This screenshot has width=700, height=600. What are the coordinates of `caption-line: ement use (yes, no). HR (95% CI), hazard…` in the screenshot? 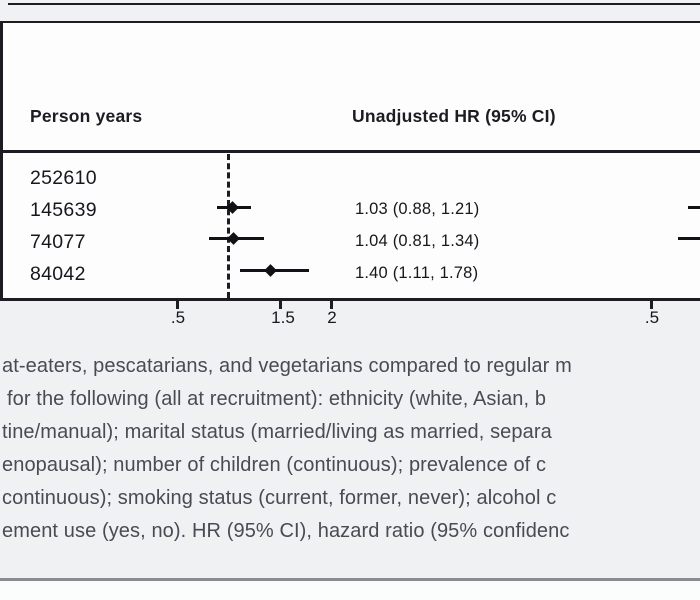 It's located at (286, 531).